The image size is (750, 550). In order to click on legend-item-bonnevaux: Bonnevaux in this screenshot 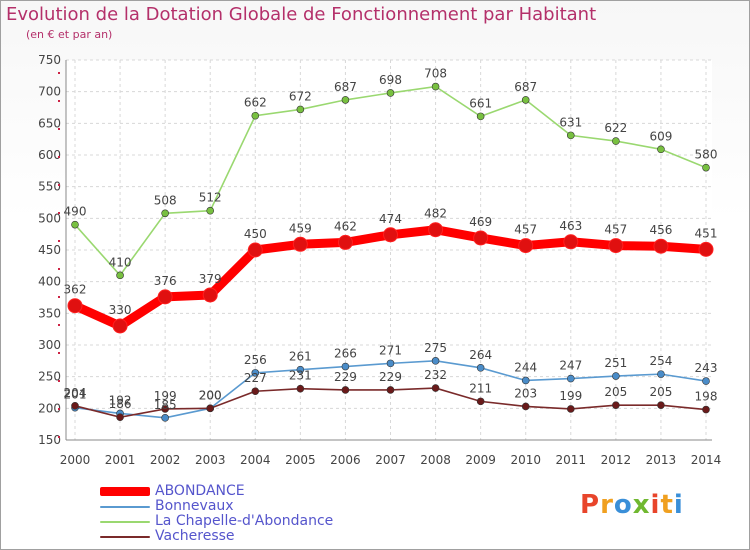, I will do `click(216, 506)`.